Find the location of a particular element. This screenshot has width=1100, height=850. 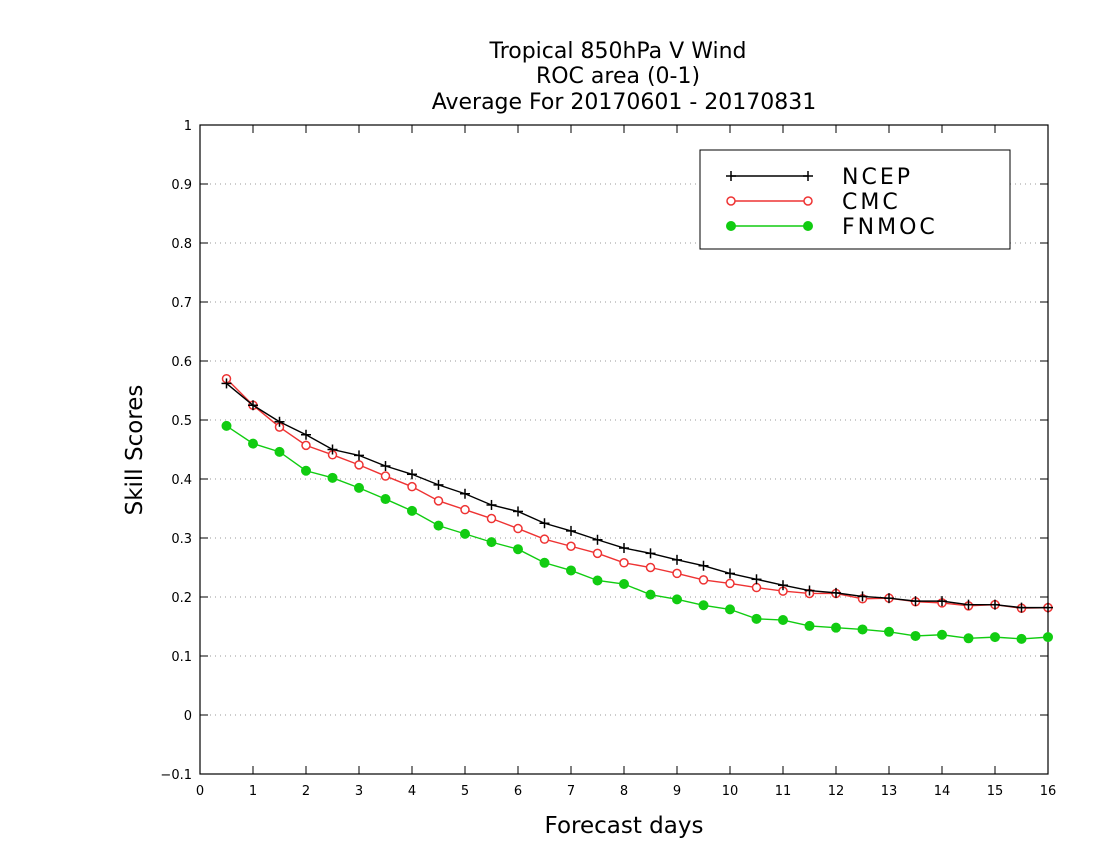

x-tick-label: 14 is located at coordinates (942, 791).